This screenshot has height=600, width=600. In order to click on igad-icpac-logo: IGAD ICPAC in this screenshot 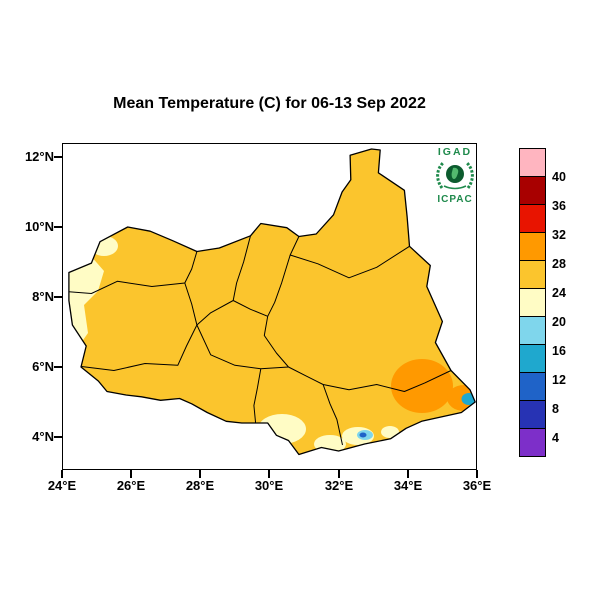, I will do `click(455, 175)`.